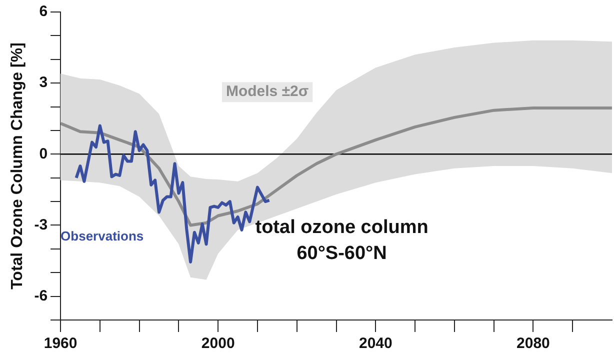 This screenshot has height=360, width=614. I want to click on series-label: Observations, so click(102, 236).